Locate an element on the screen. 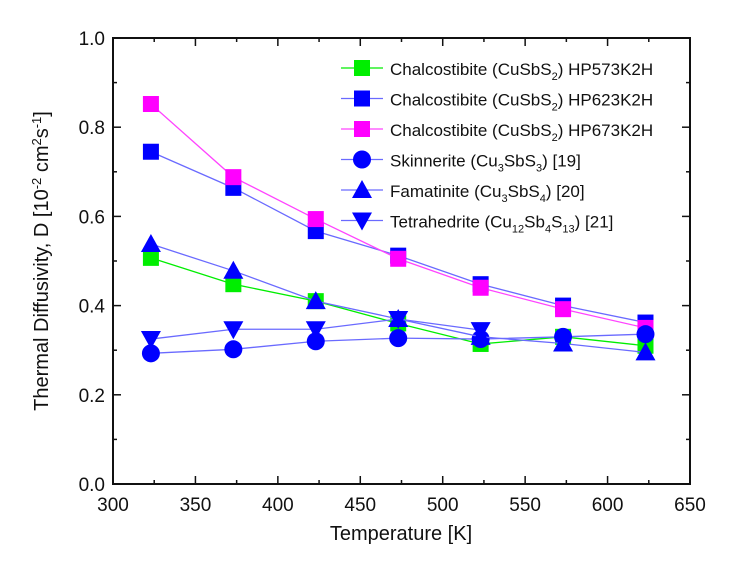 Image resolution: width=741 pixels, height=569 pixels. x-tick-label: 450 is located at coordinates (360, 505).